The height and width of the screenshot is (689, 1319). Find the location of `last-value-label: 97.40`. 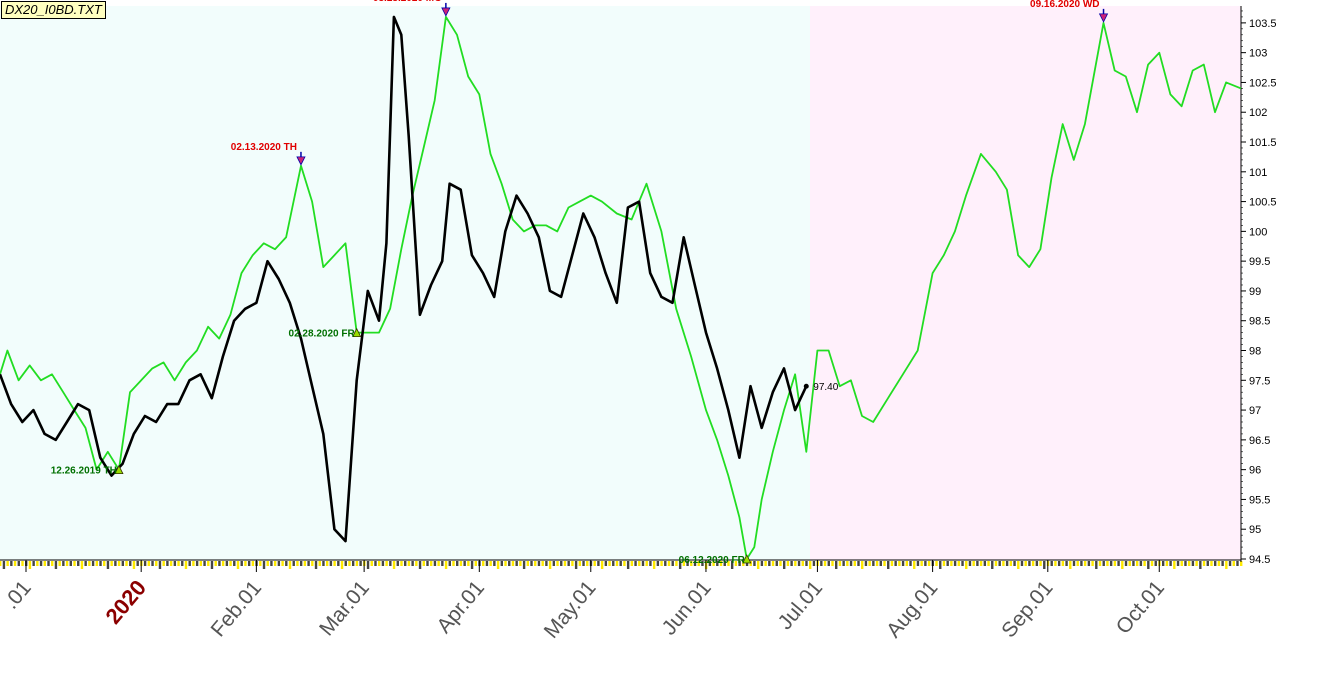

last-value-label: 97.40 is located at coordinates (825, 387).